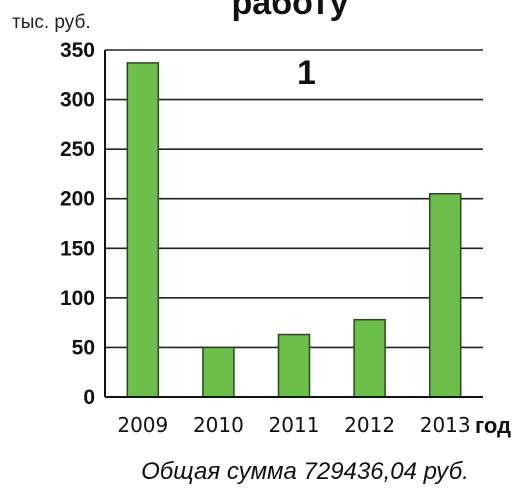 The width and height of the screenshot is (531, 490). Describe the element at coordinates (218, 425) in the screenshot. I see `x-tick-label: 2010` at that location.